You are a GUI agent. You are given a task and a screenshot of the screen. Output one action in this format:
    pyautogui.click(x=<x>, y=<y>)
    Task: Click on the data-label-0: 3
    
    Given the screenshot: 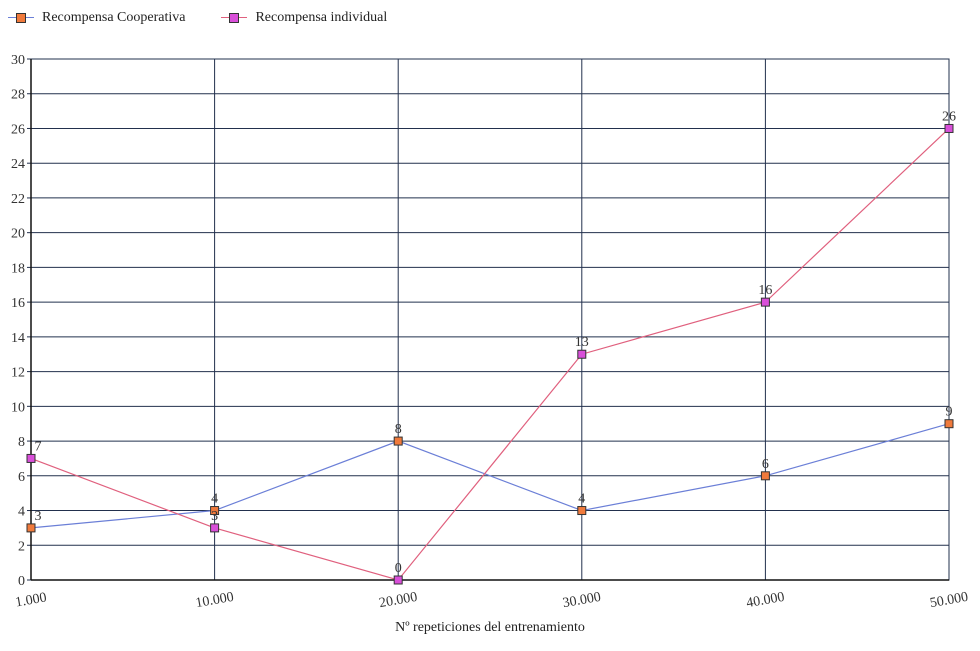 What is the action you would take?
    pyautogui.click(x=38, y=516)
    